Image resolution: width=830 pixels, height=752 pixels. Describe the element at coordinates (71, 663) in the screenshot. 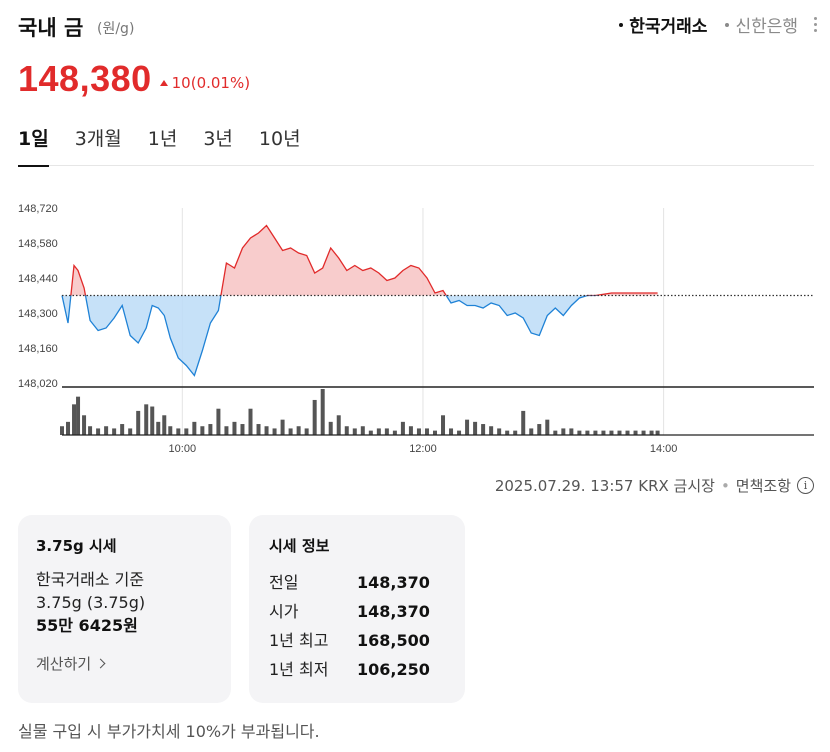

I see `calculate-link: 계산하기` at that location.